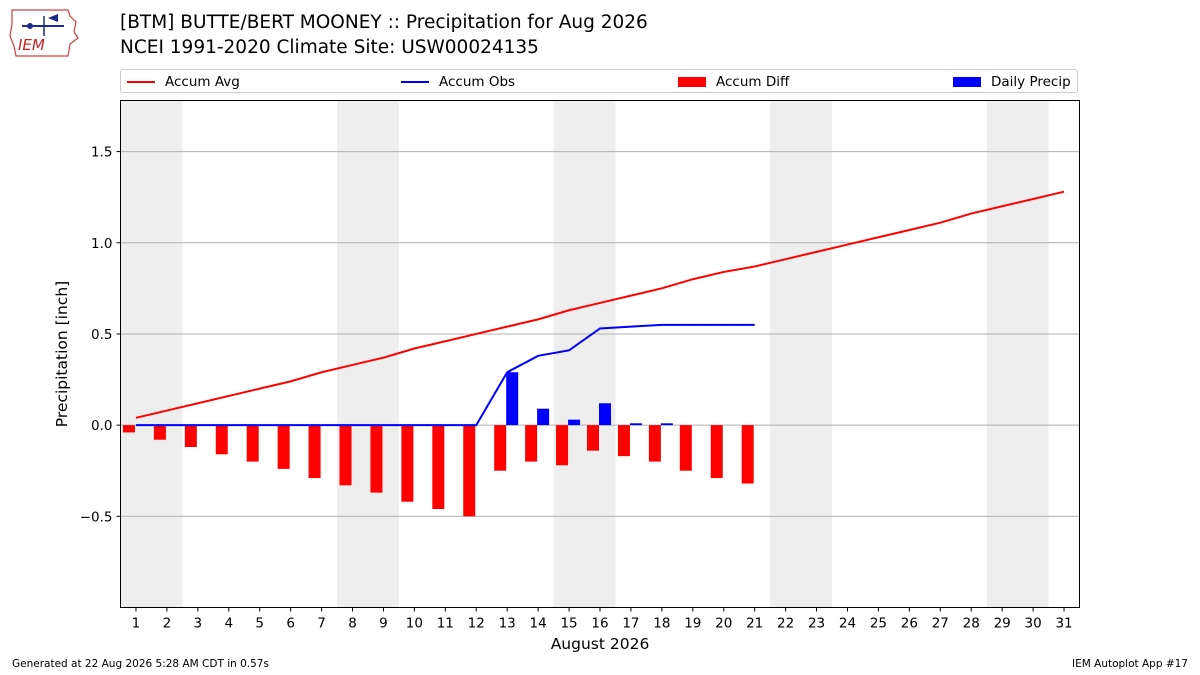  I want to click on x-tick-label: 4, so click(228, 624).